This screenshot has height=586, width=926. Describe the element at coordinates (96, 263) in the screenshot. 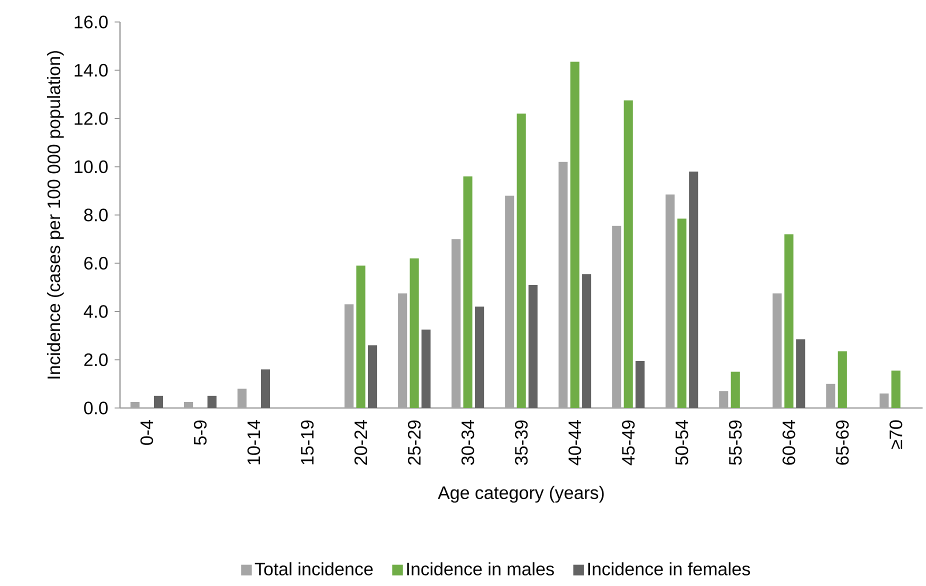

I see `y-tick-label: 6.0` at that location.